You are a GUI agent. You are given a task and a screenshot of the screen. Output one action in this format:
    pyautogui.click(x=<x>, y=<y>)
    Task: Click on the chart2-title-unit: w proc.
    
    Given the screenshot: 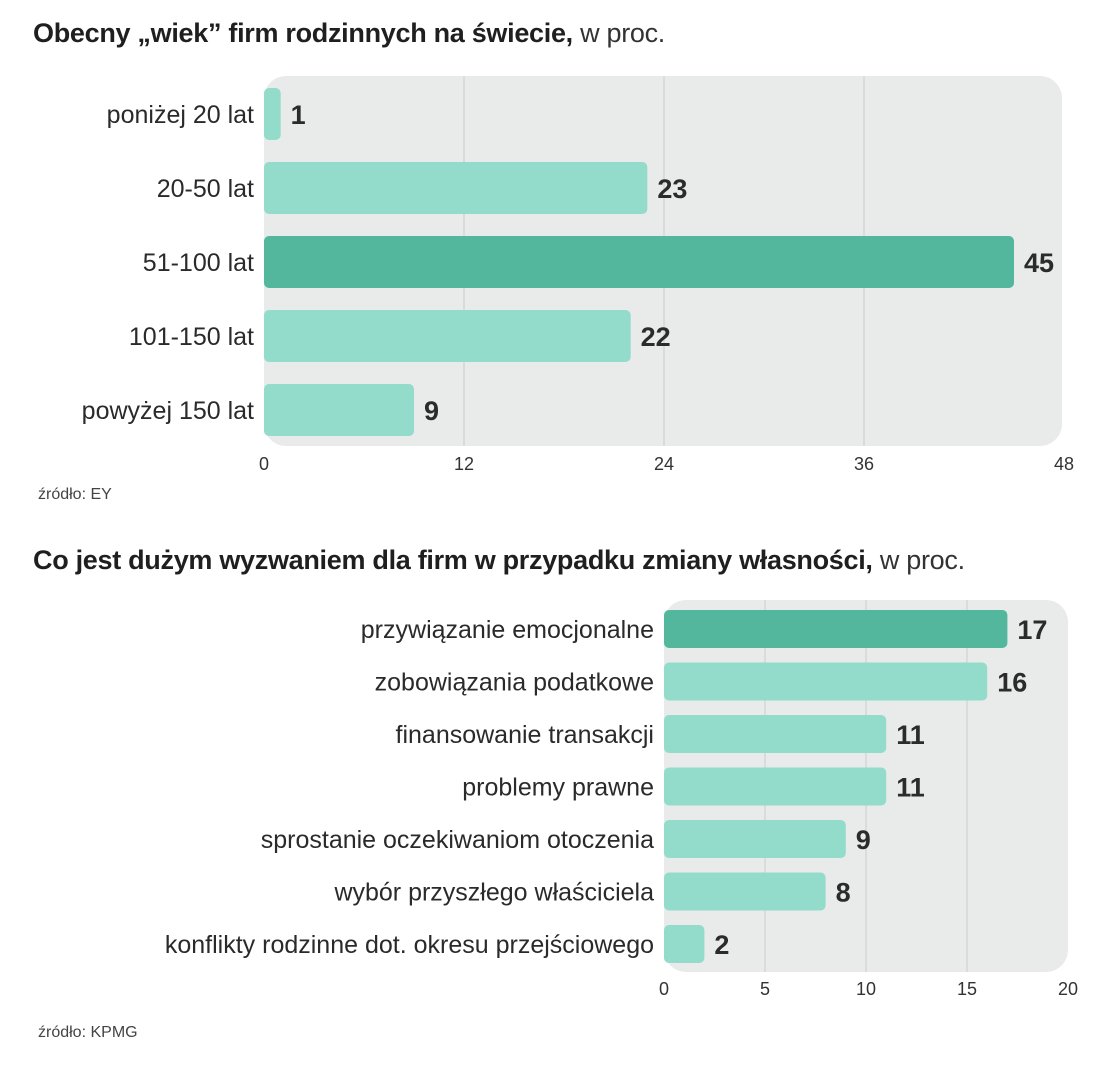 What is the action you would take?
    pyautogui.click(x=922, y=560)
    